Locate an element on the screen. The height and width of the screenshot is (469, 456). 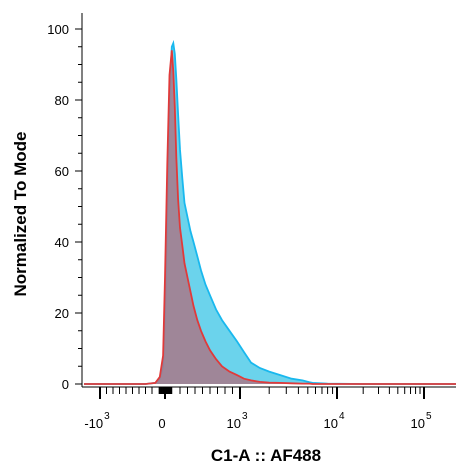
x-tick-label: 0 is located at coordinates (161, 423).